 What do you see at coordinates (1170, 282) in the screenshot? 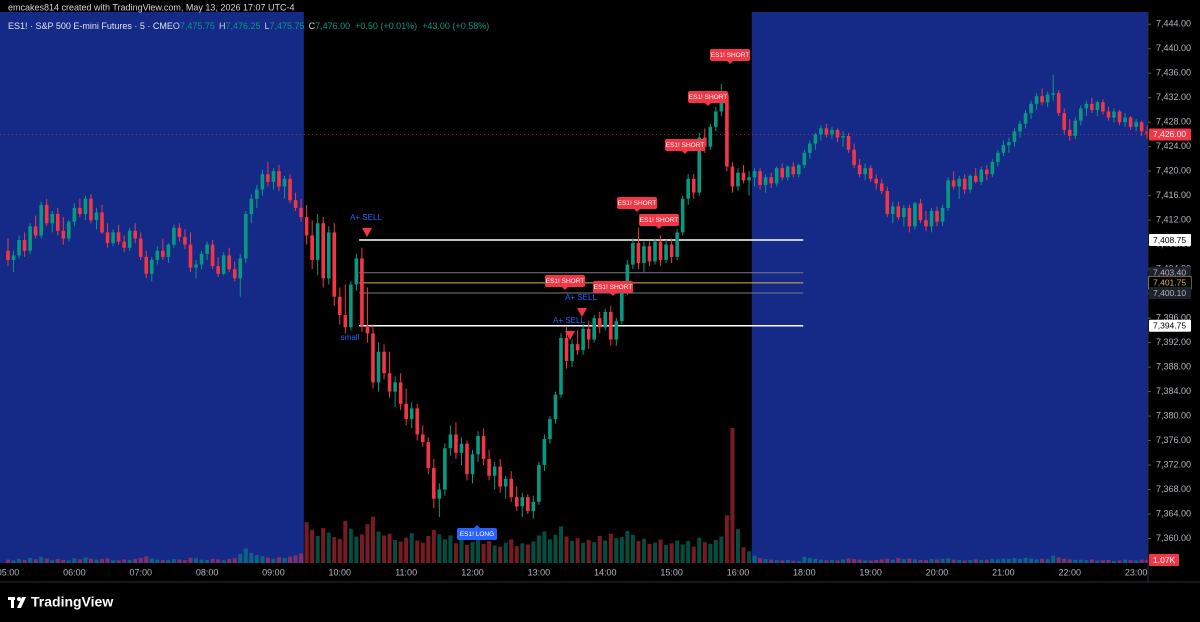
I see `price-tag` at bounding box center [1170, 282].